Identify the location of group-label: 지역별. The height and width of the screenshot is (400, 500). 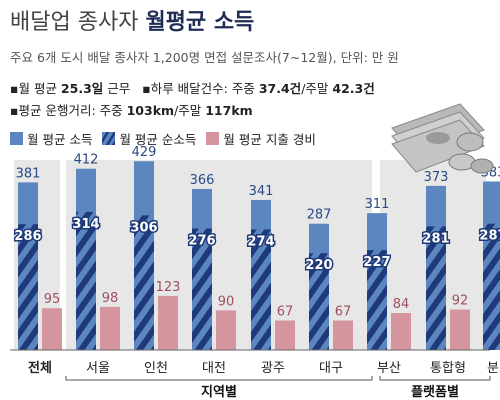
(219, 392).